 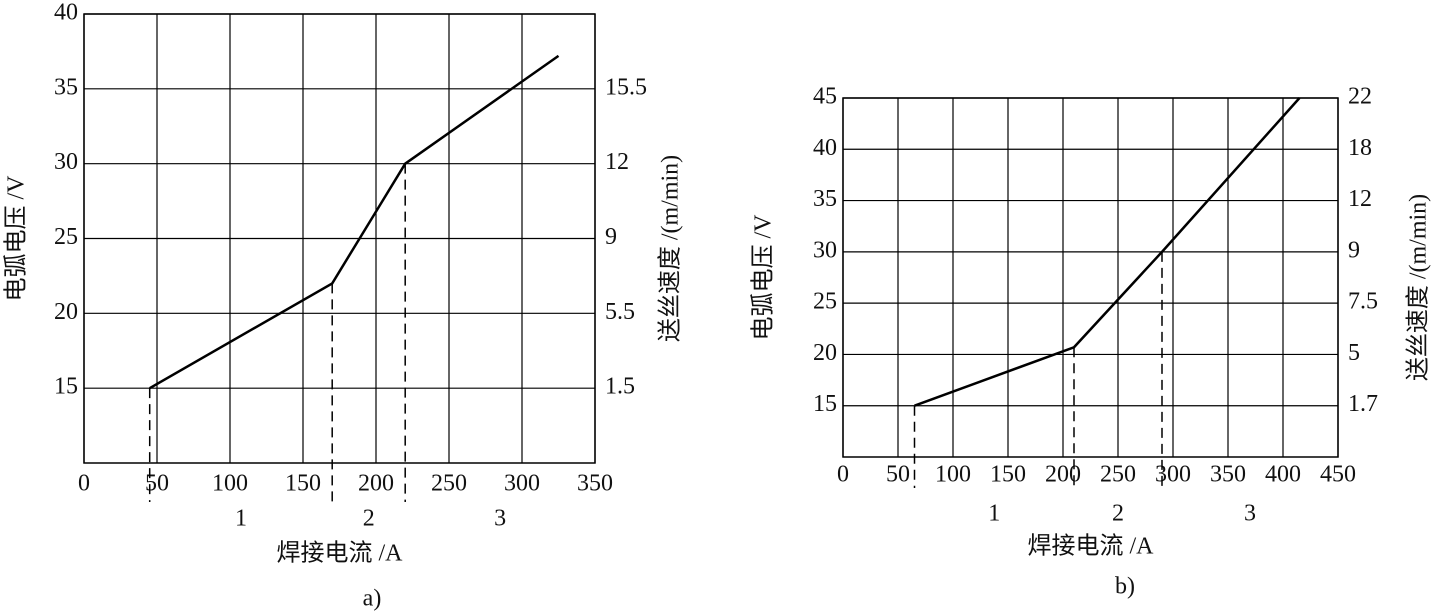 What do you see at coordinates (1107, 252) in the screenshot?
I see `data-line` at bounding box center [1107, 252].